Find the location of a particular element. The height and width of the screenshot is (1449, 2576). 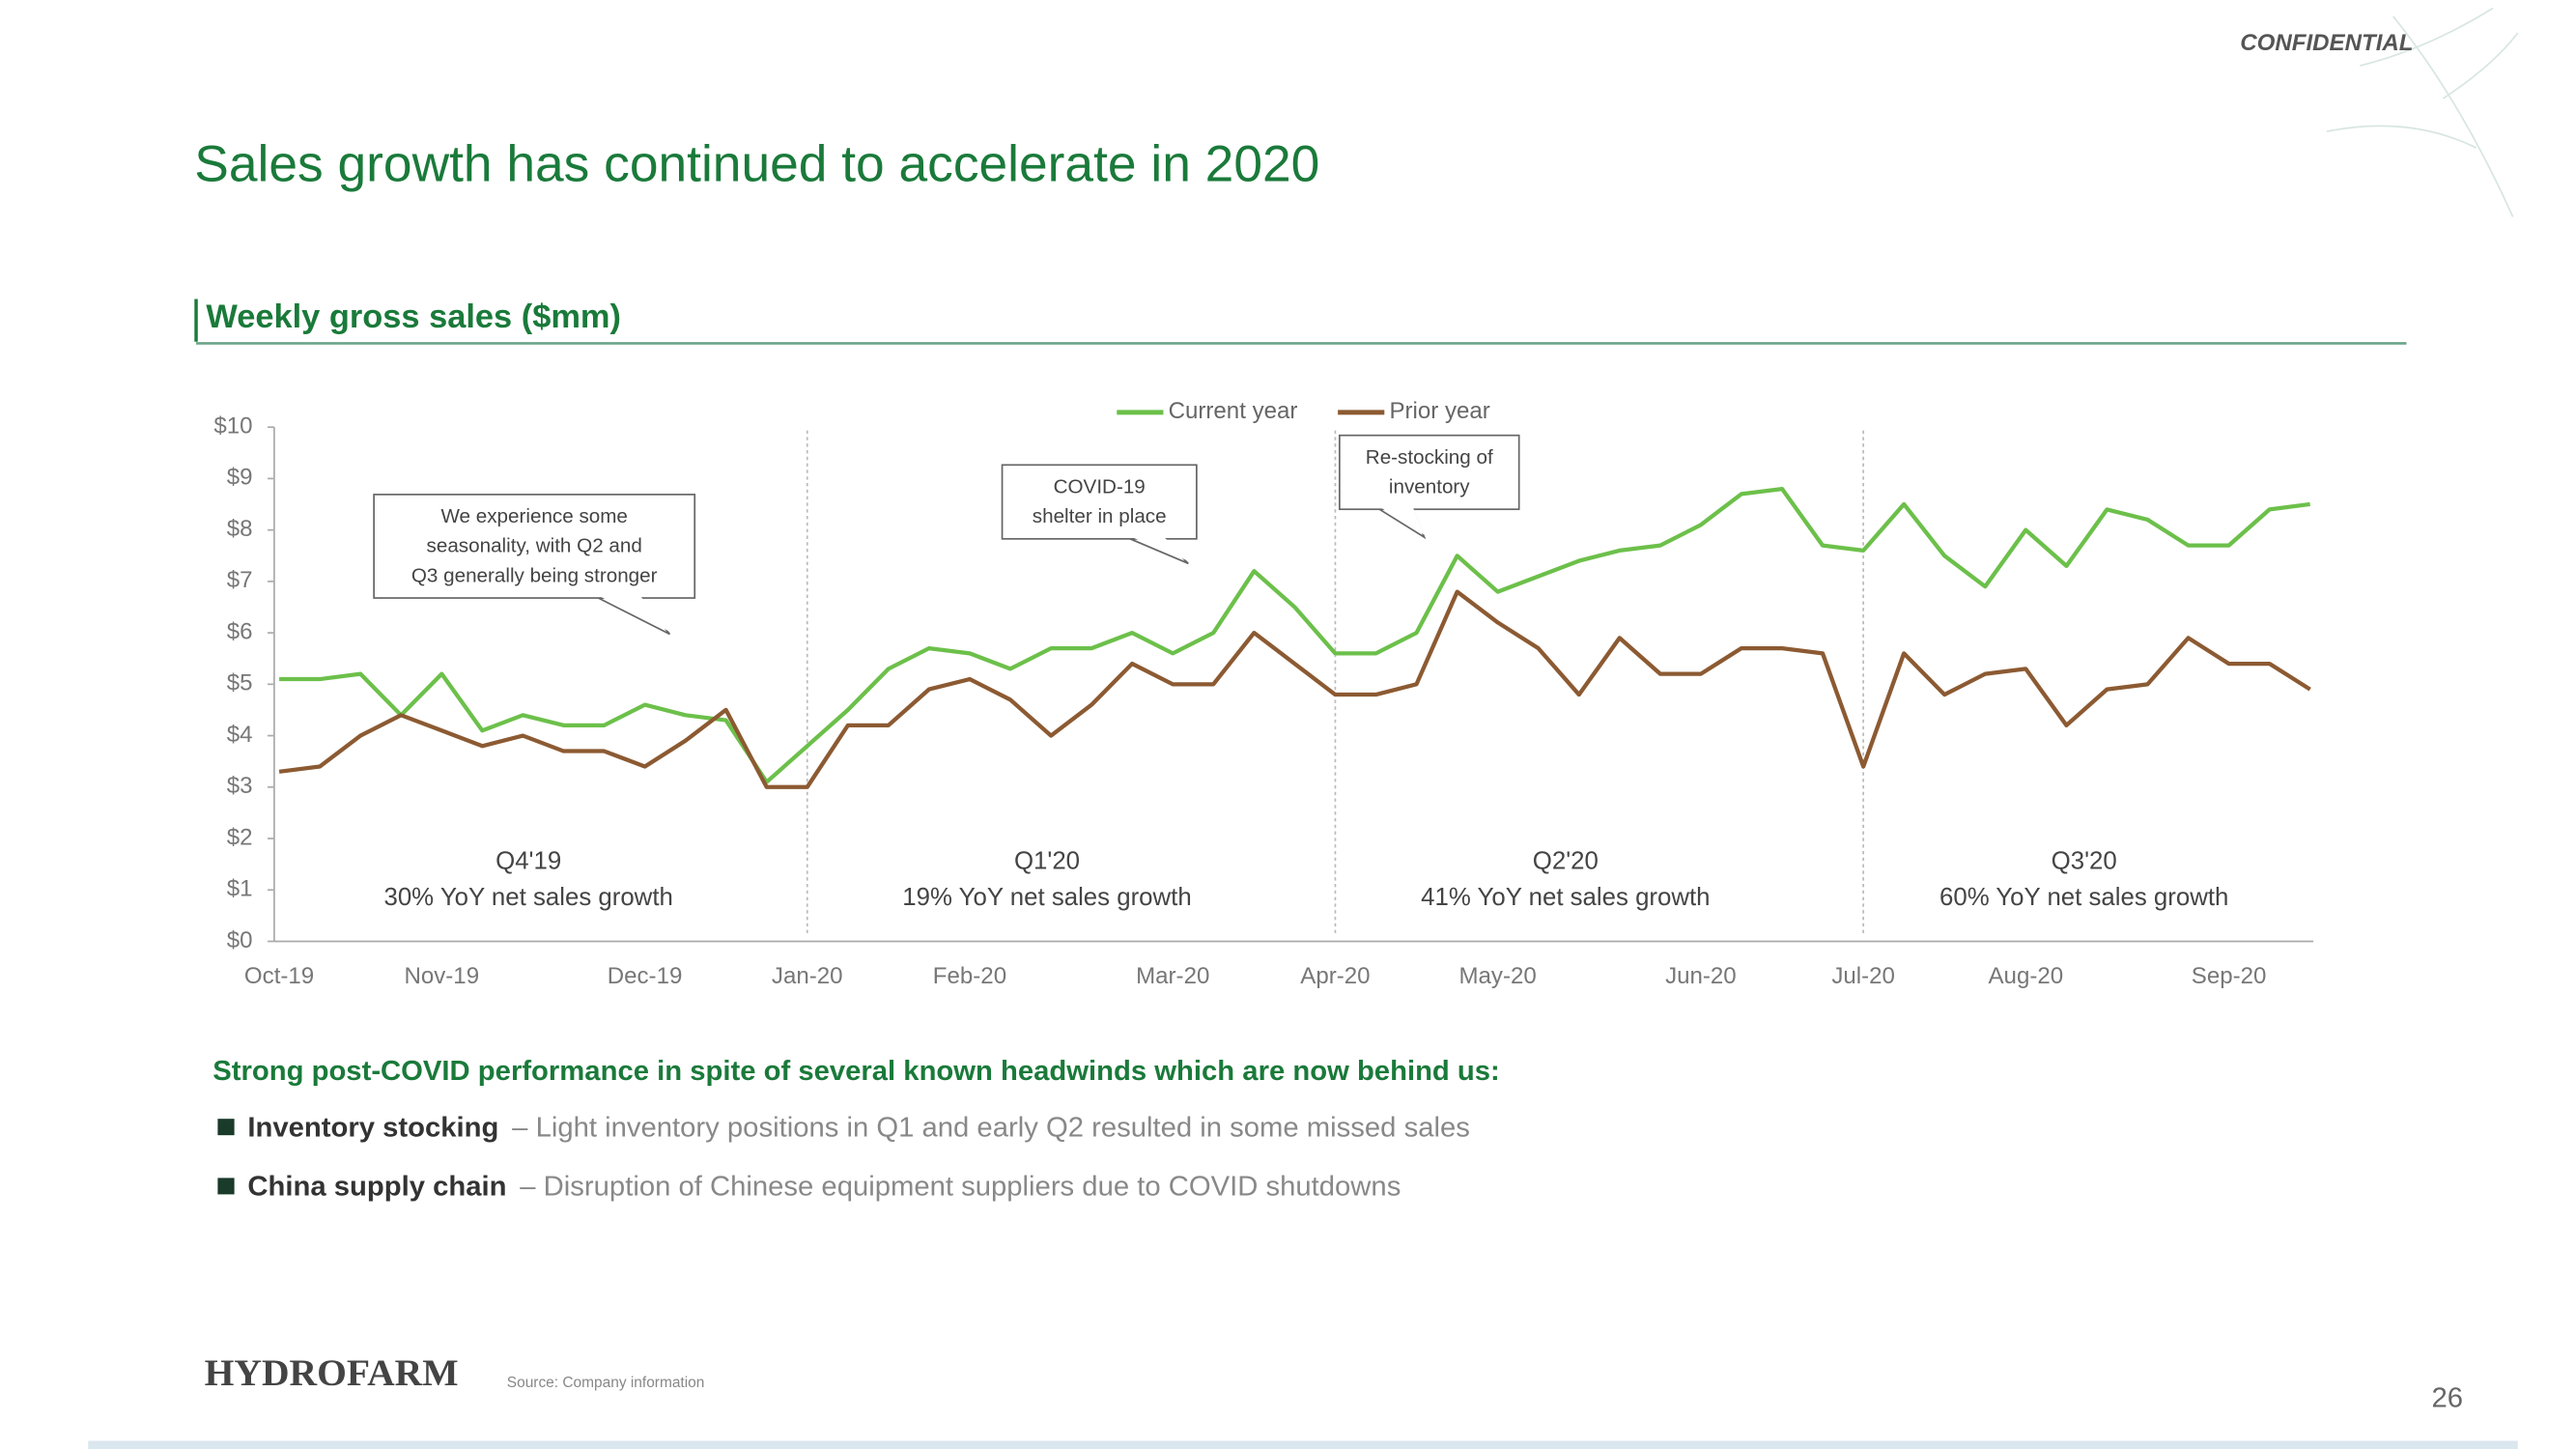

callout-text: inventory is located at coordinates (1429, 487).